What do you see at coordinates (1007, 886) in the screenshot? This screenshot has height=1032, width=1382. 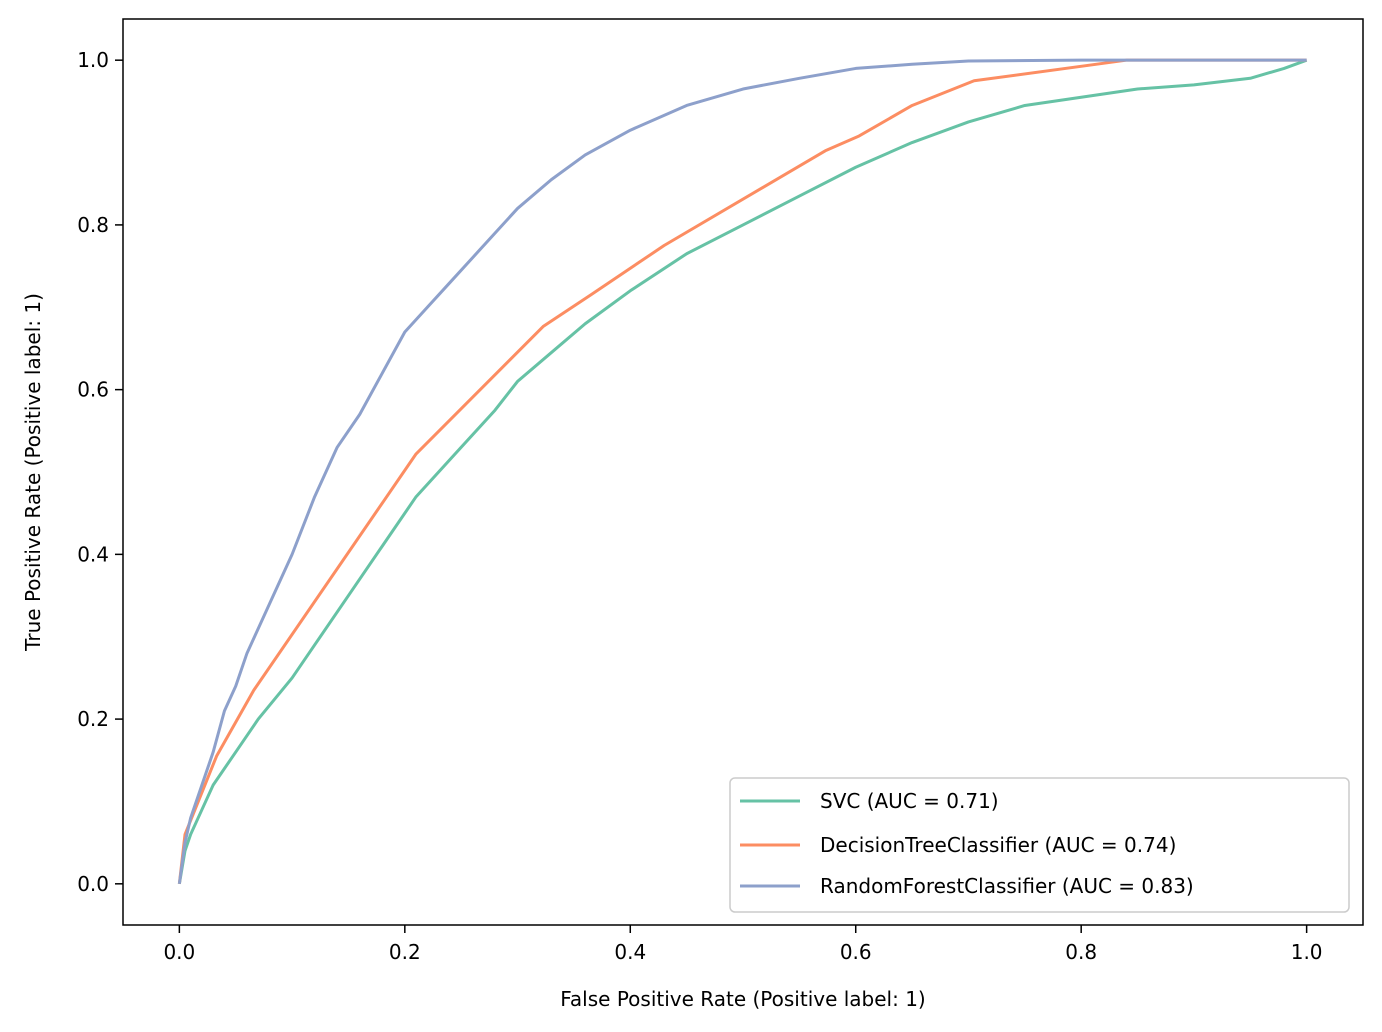 I see `legend-label-random-forest: RandomForestClassifier (AUC = 0.83)` at bounding box center [1007, 886].